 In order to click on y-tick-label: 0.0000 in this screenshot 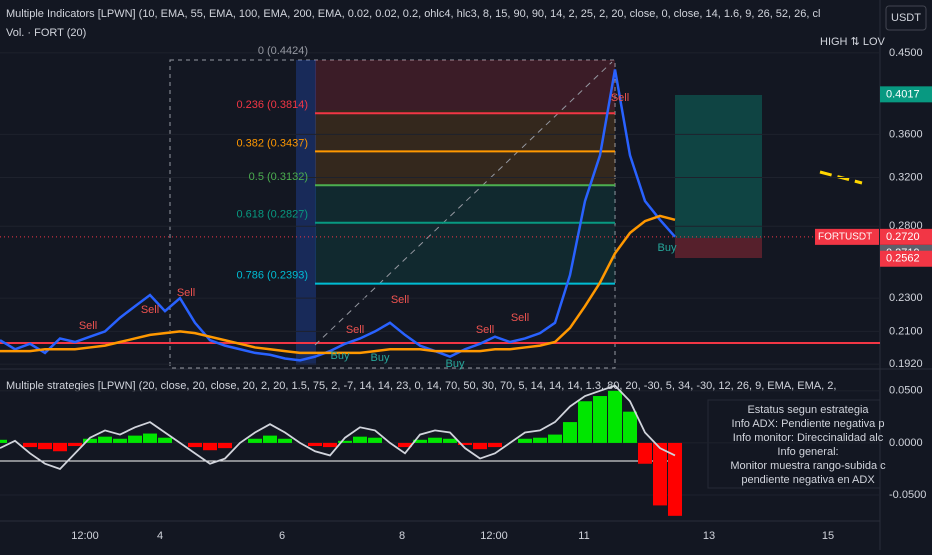, I will do `click(906, 443)`.